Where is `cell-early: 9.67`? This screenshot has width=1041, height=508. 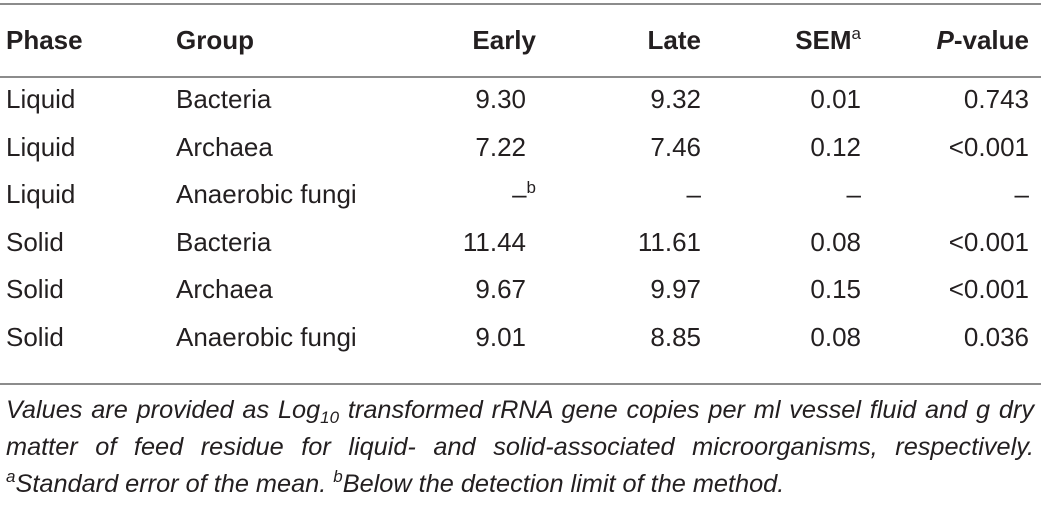 cell-early: 9.67 is located at coordinates (451, 290).